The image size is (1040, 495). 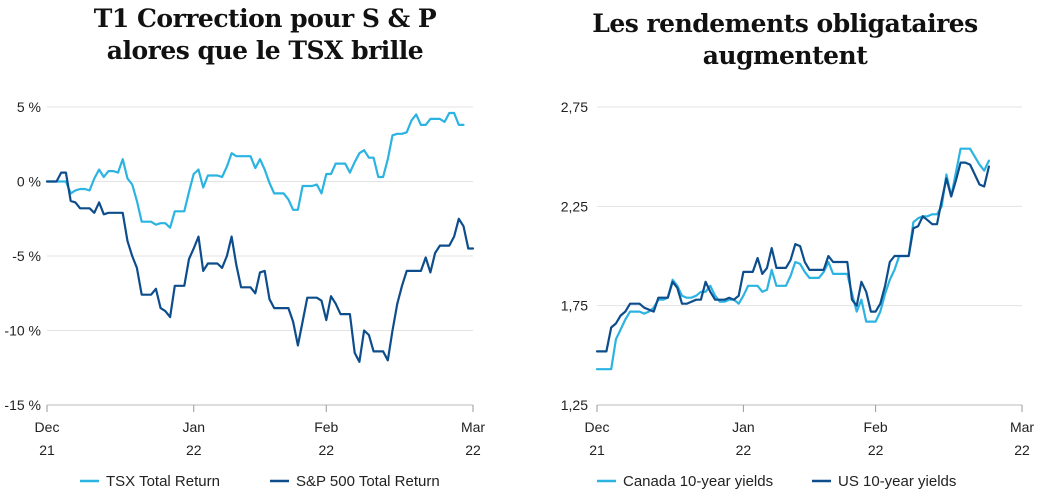 I want to click on y-tick-label: -10 %, so click(x=22, y=331).